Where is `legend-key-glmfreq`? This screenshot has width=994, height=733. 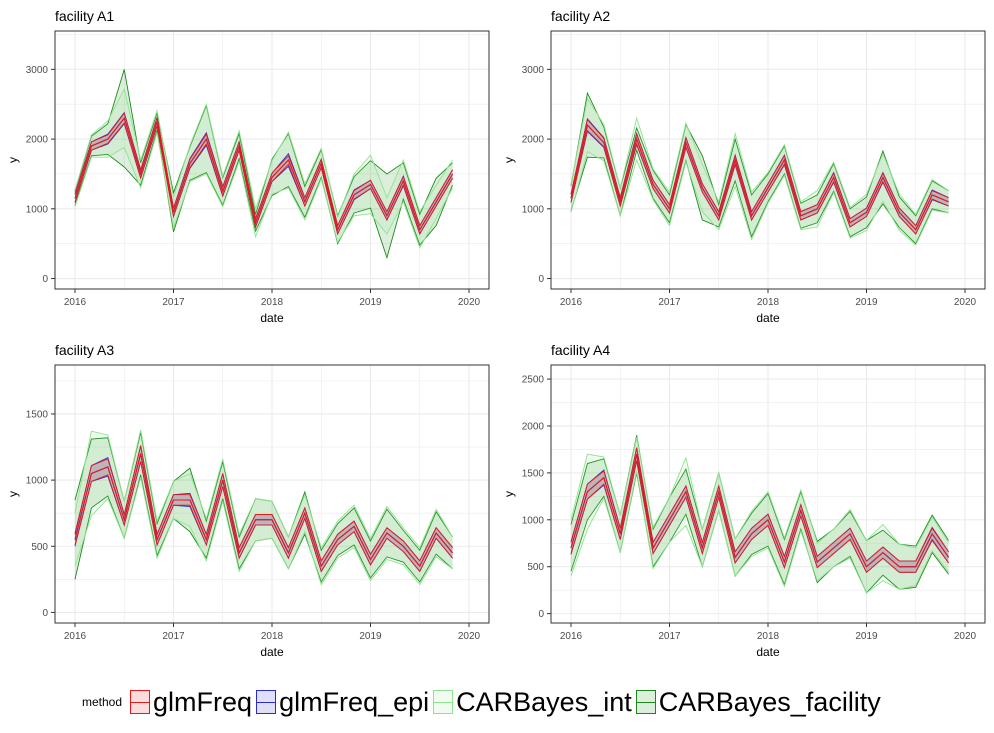 legend-key-glmfreq is located at coordinates (140, 702).